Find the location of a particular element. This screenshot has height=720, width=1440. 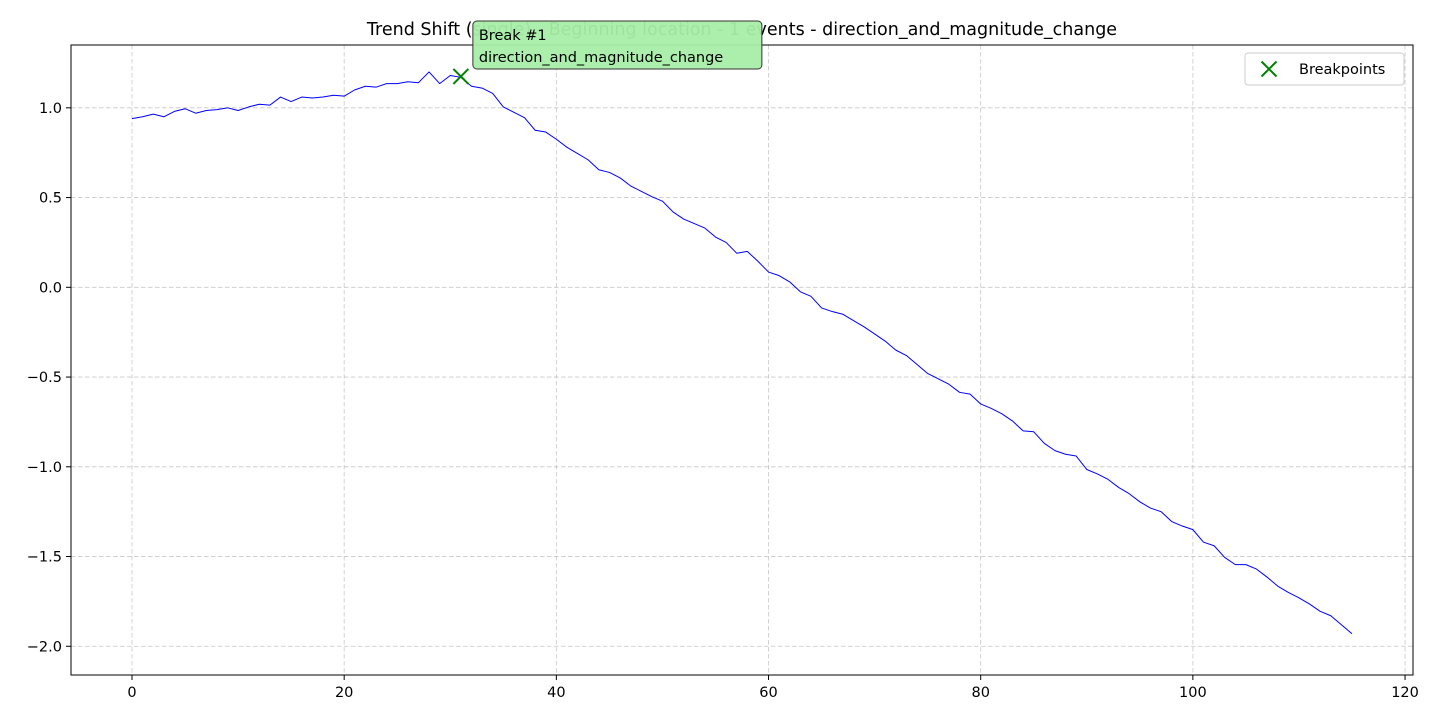

y-tick-label: 0.5 is located at coordinates (50, 199).